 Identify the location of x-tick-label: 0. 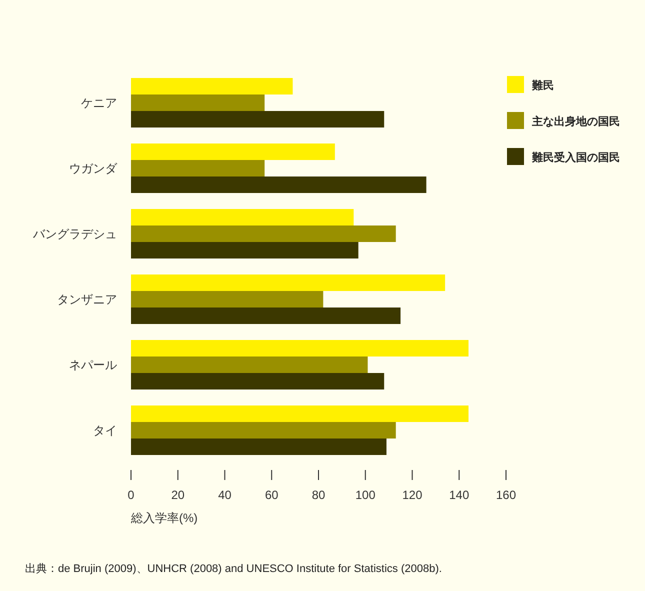
(131, 495).